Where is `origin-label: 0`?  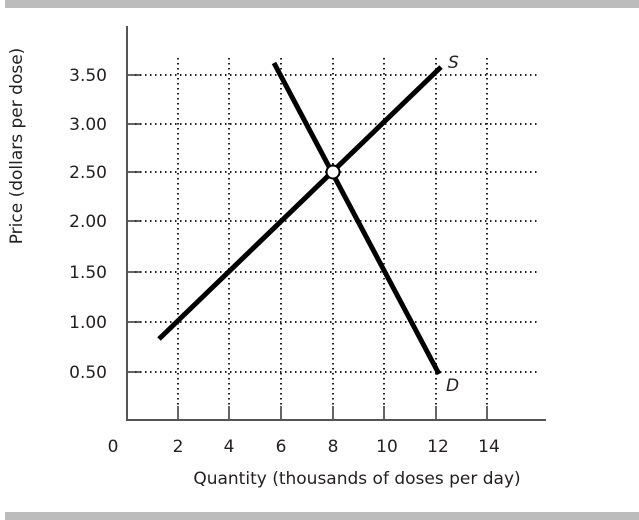
origin-label: 0 is located at coordinates (113, 447).